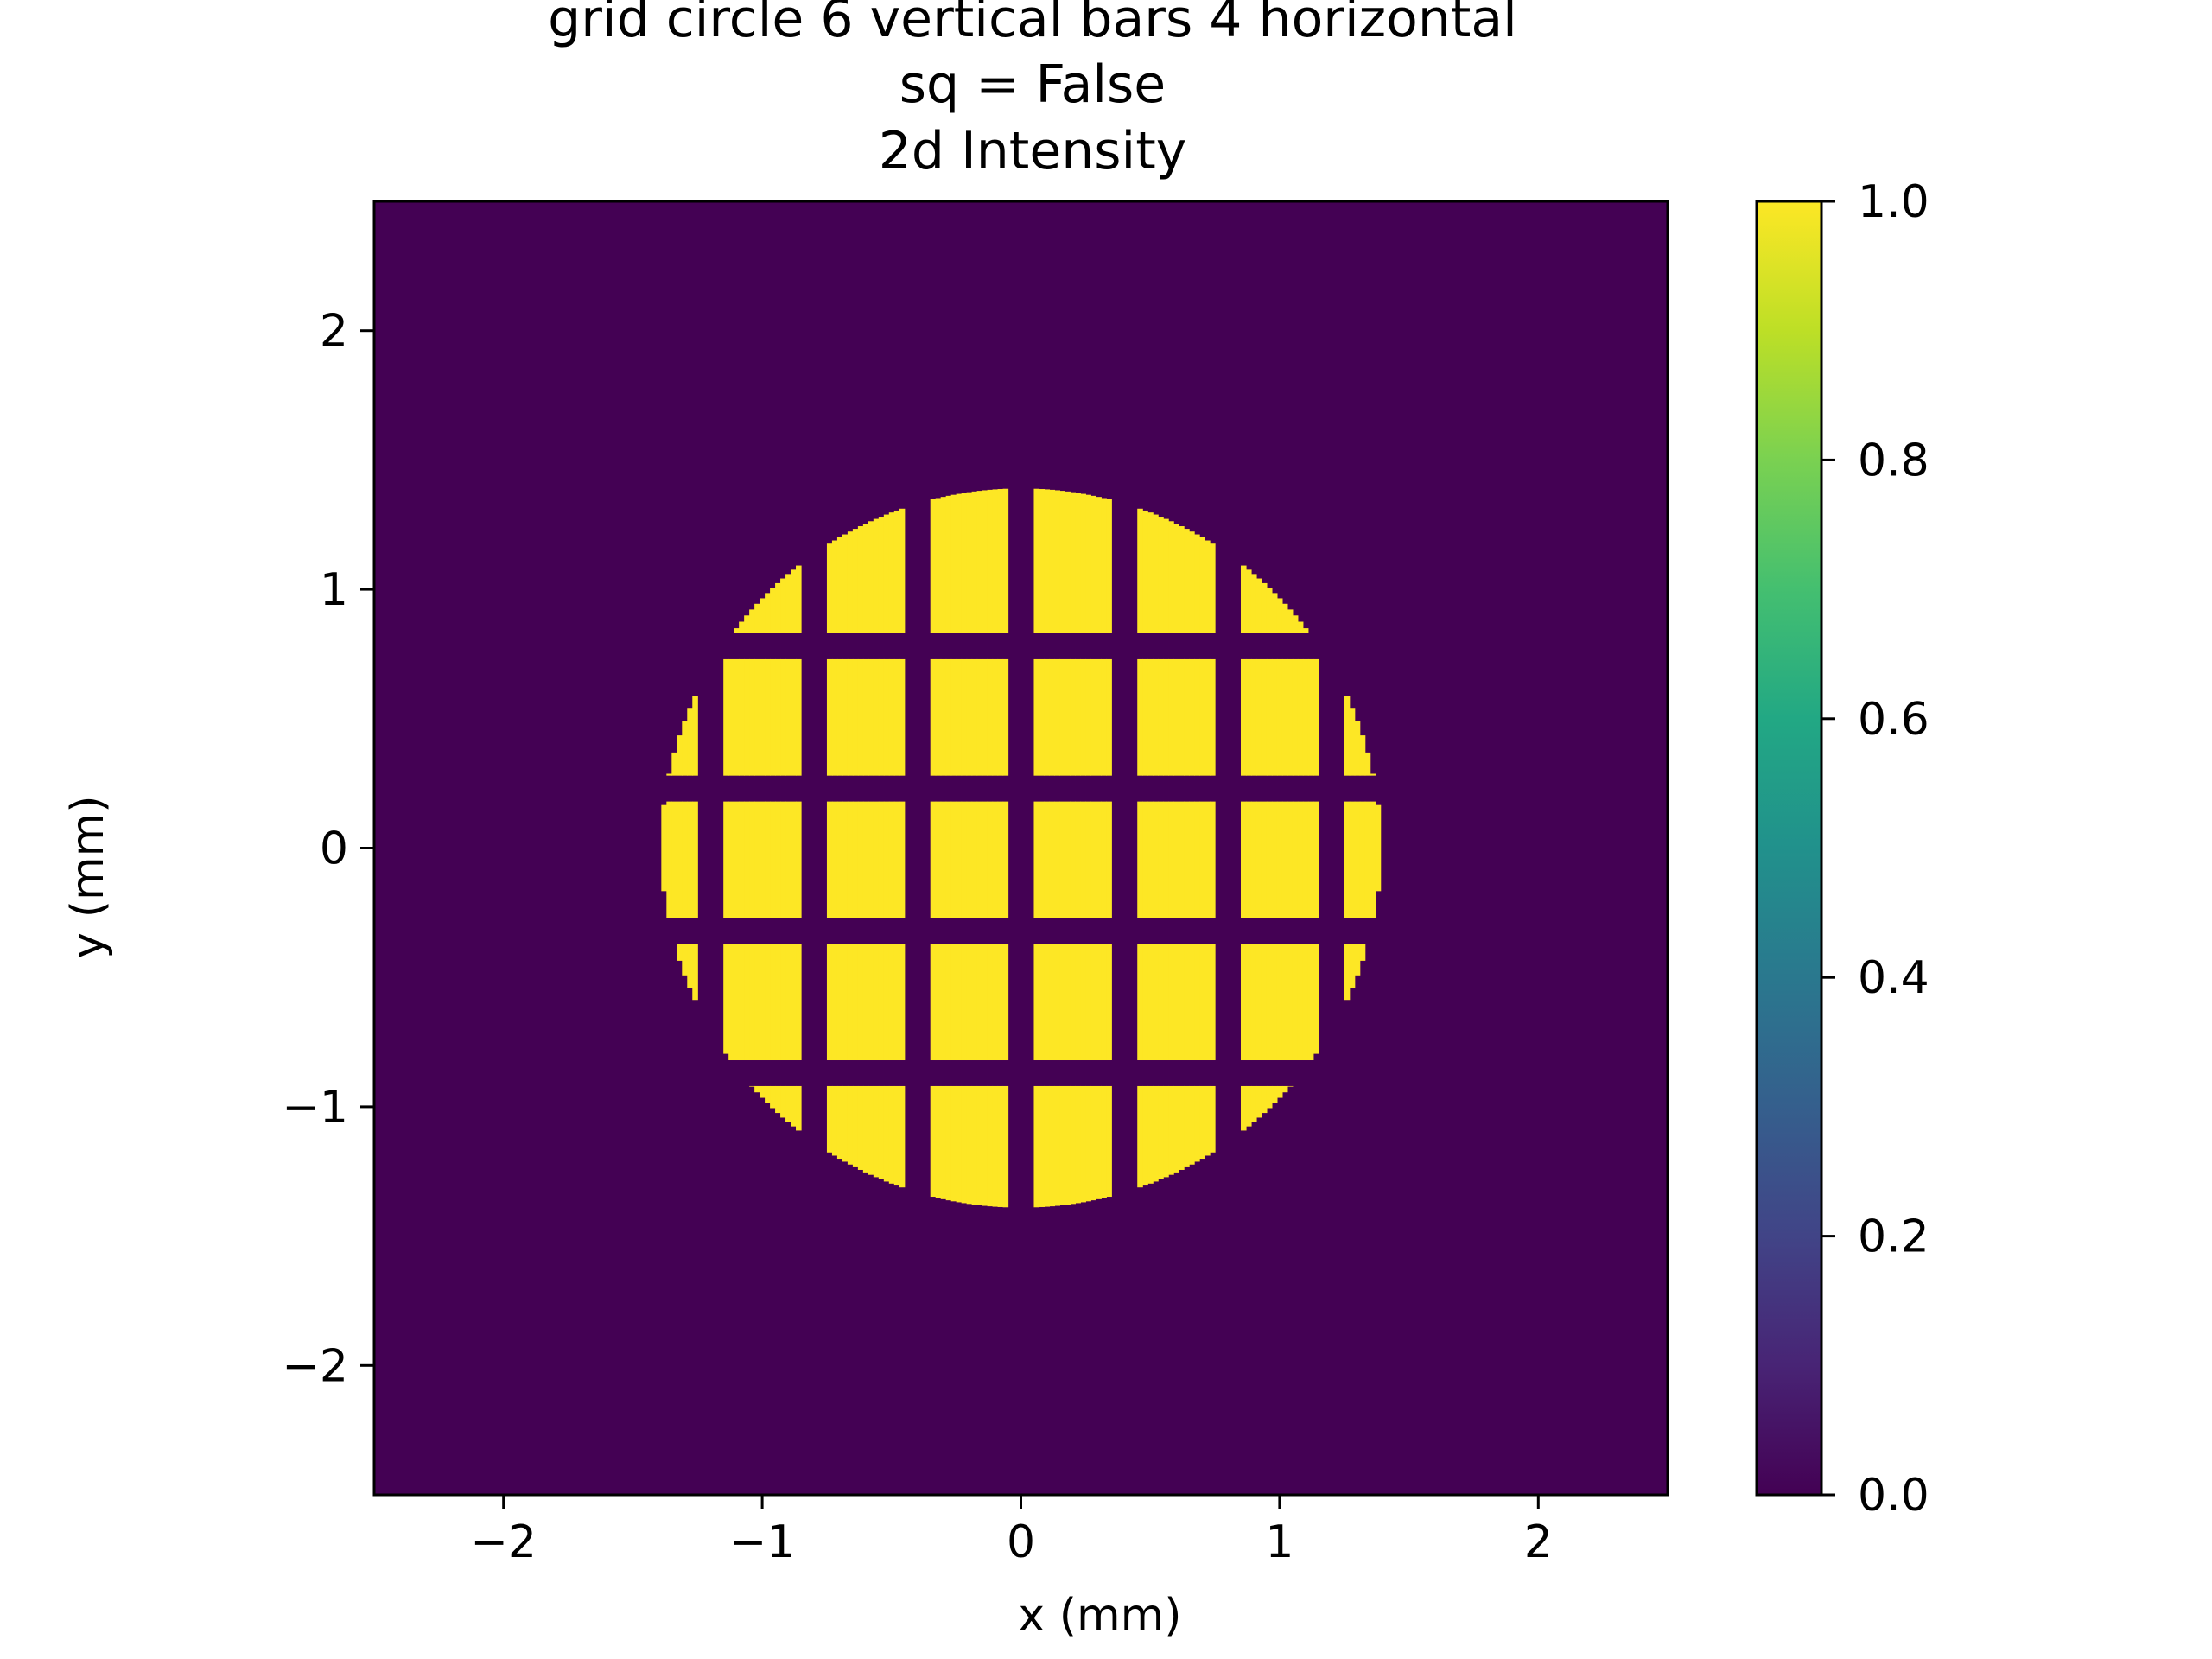 This screenshot has width=2212, height=1659. Describe the element at coordinates (328, 849) in the screenshot. I see `y-axis: −2 −1 0 1 2` at that location.